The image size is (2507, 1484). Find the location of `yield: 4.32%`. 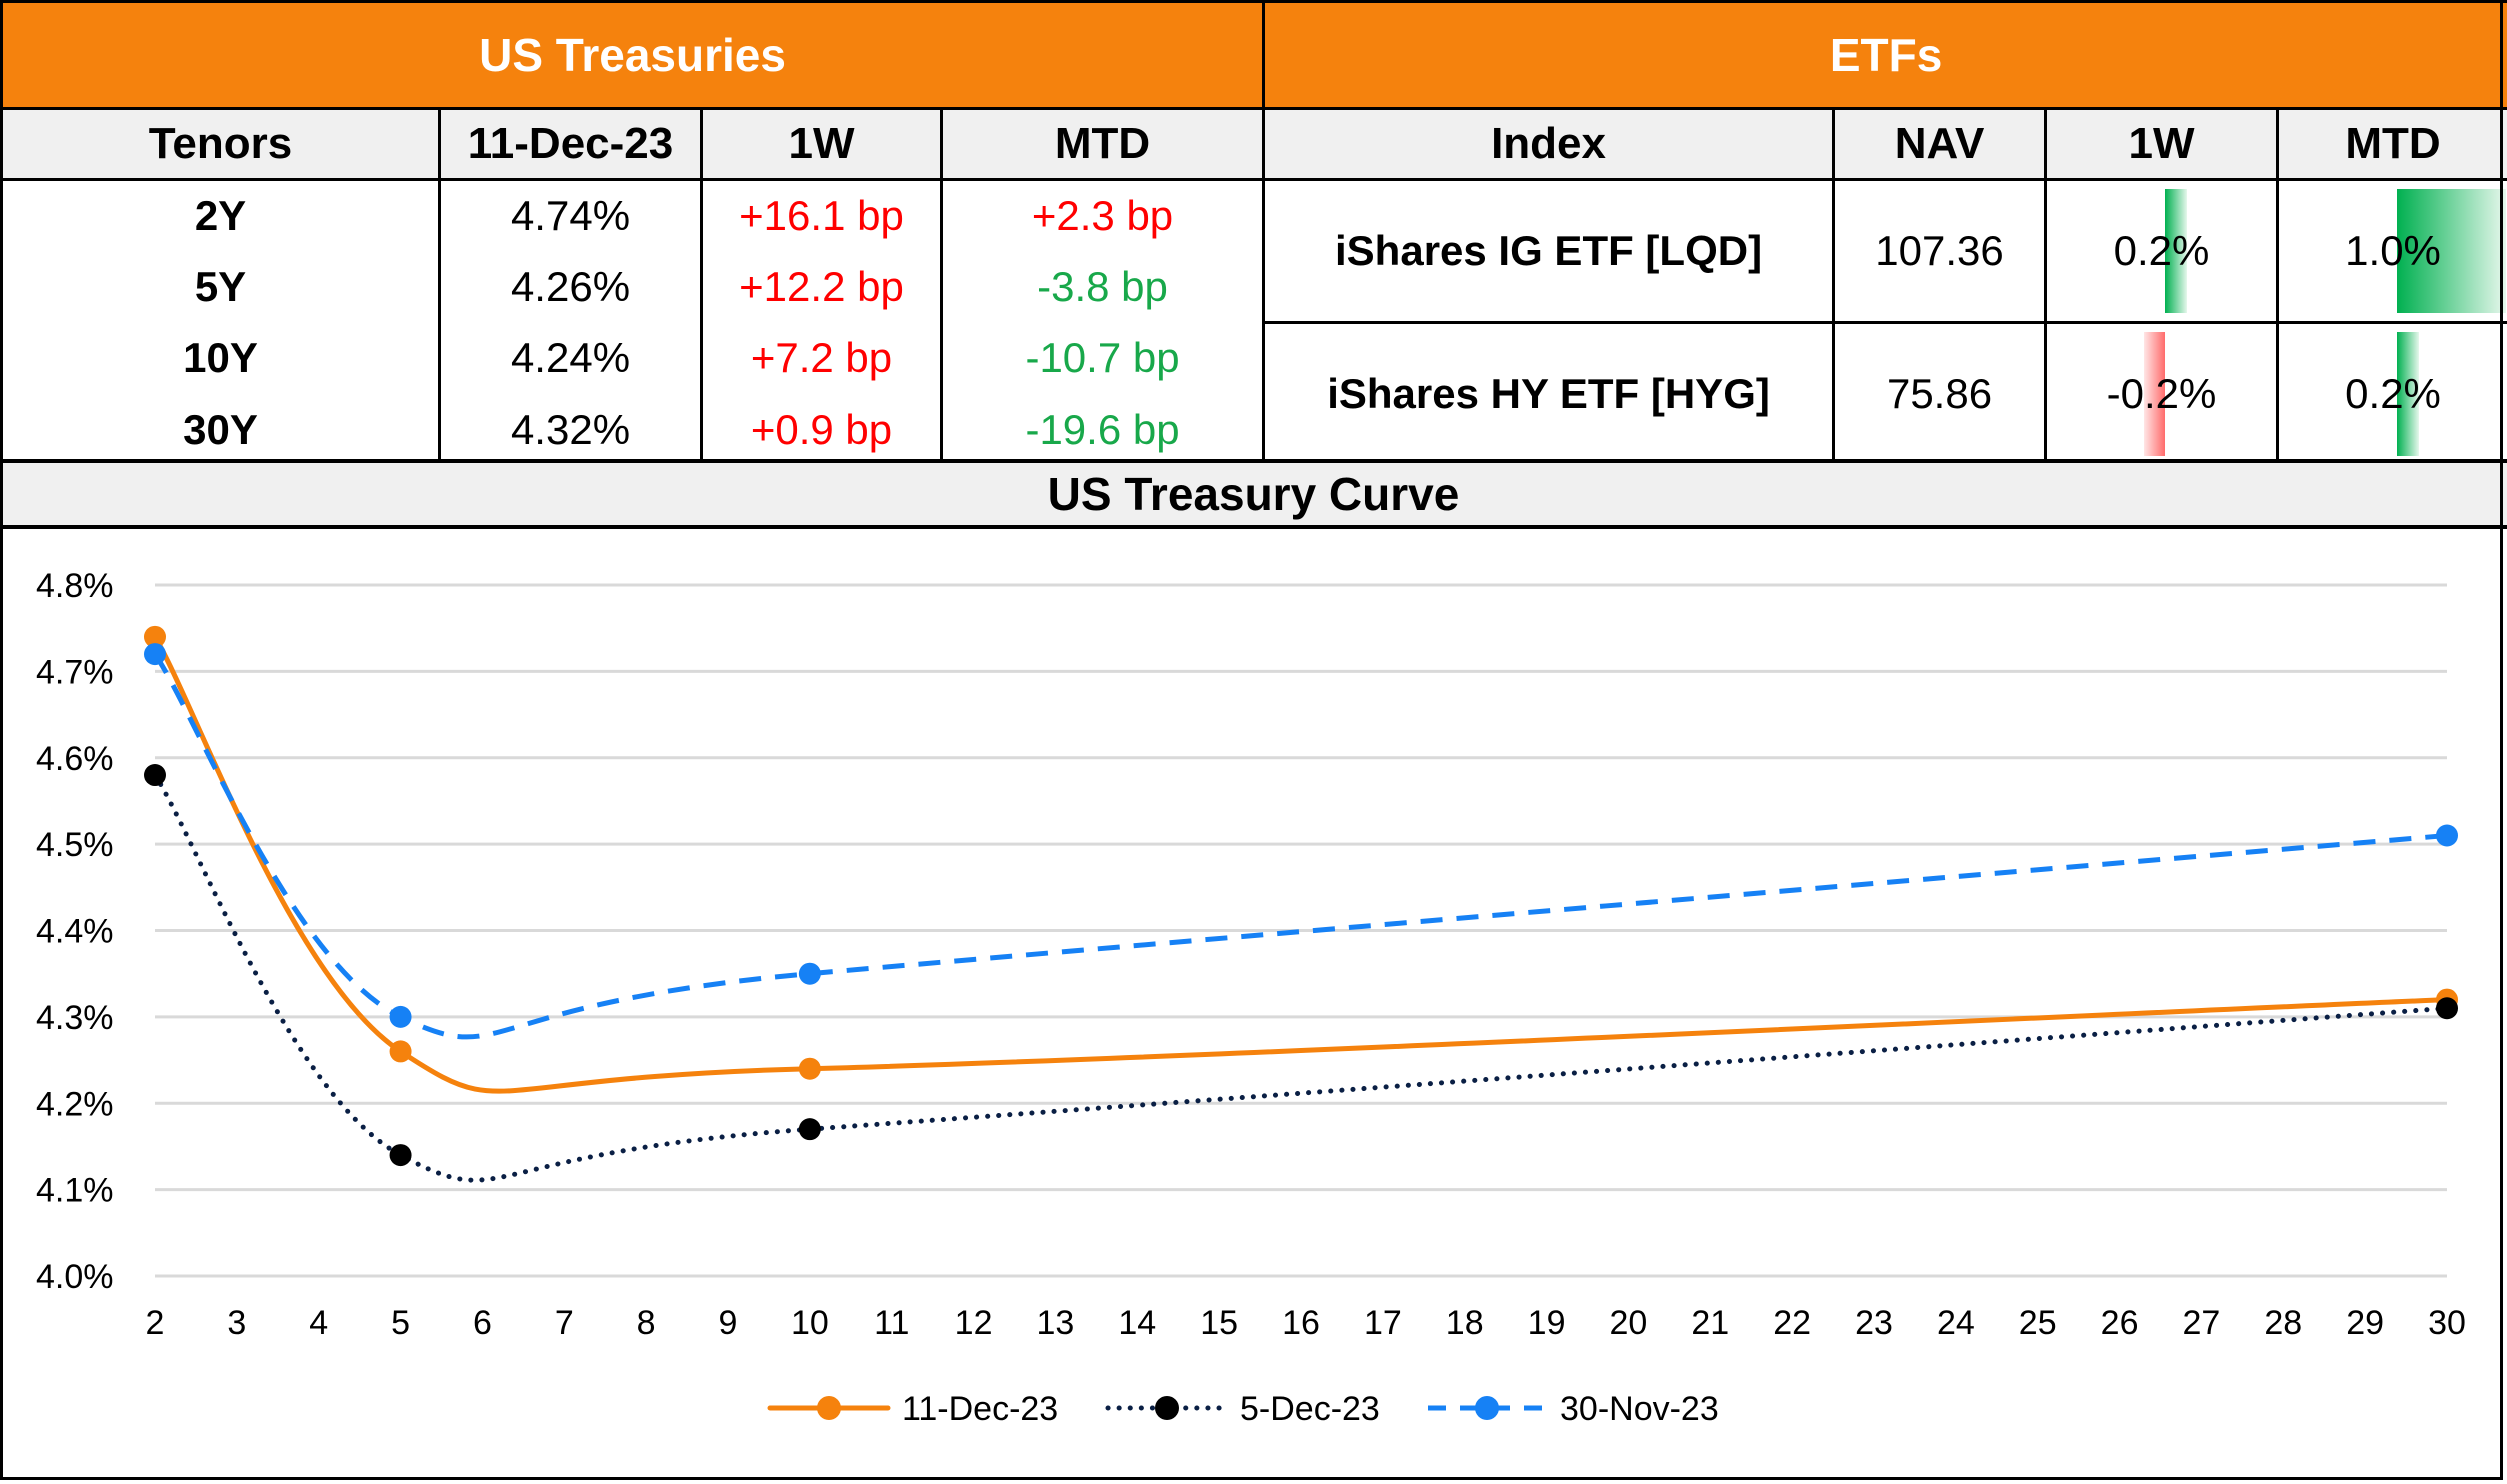

yield: 4.32% is located at coordinates (570, 430).